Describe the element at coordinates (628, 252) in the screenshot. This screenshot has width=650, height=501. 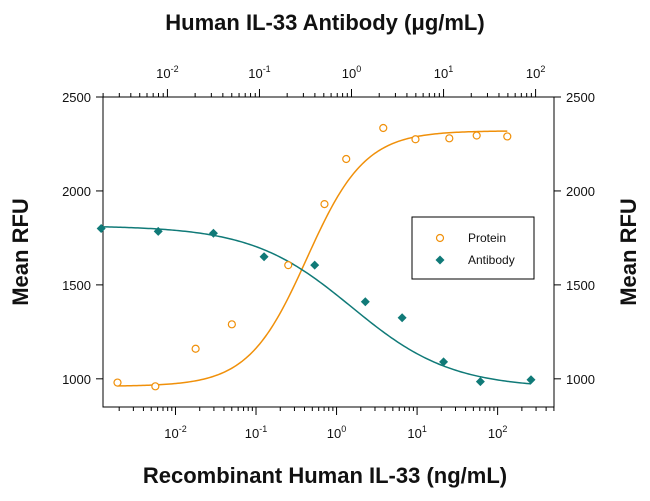
I see `y-axis-label-right: Mean RFU` at that location.